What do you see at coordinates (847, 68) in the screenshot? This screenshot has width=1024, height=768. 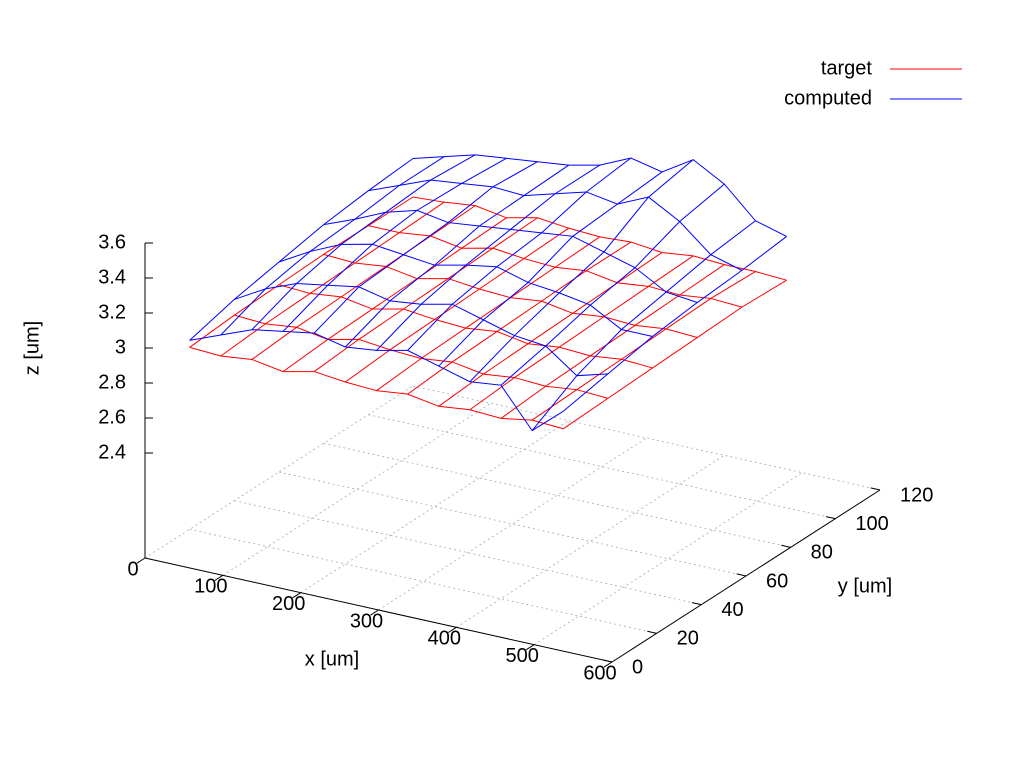 I see `legend-label: target` at bounding box center [847, 68].